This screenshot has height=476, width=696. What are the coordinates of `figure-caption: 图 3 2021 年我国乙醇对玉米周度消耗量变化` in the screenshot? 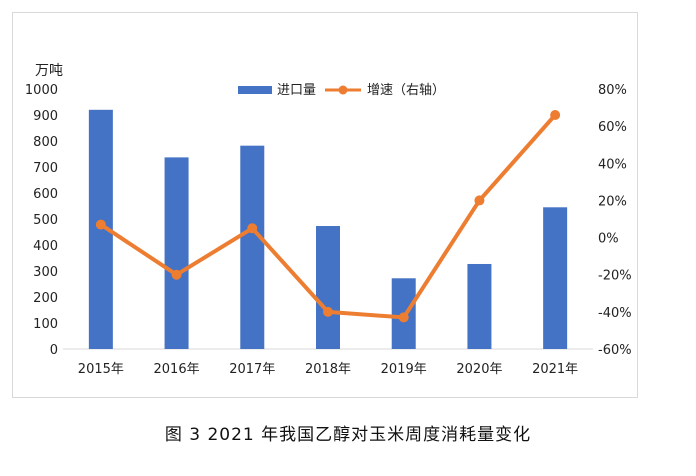 It's located at (348, 435).